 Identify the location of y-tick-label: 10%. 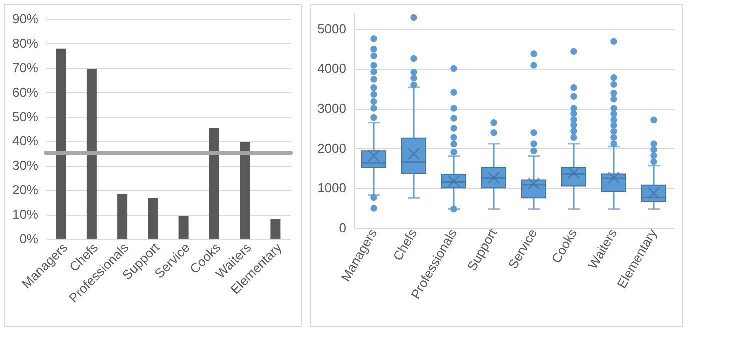
(25, 214).